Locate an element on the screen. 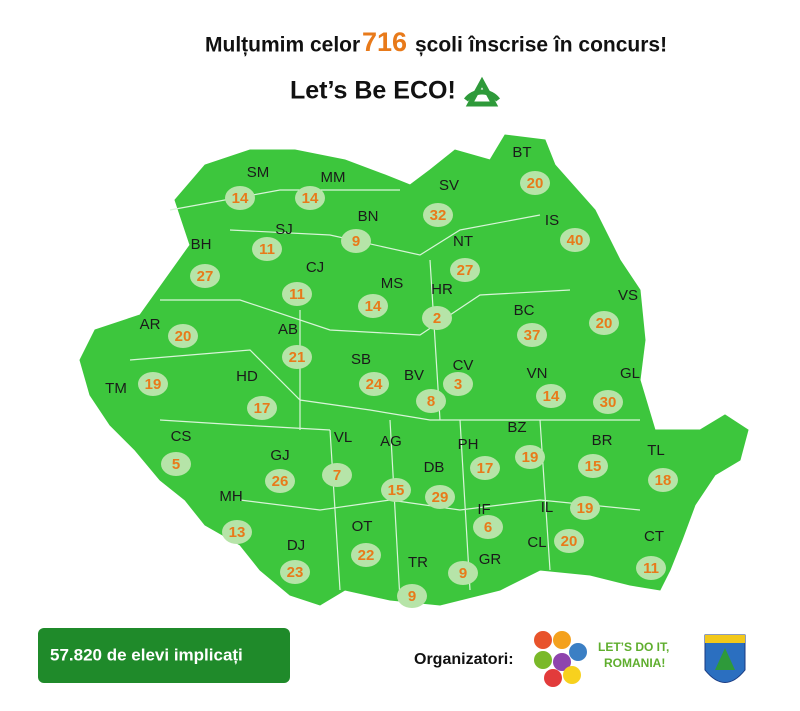 The image size is (800, 711). county-code: CV is located at coordinates (463, 365).